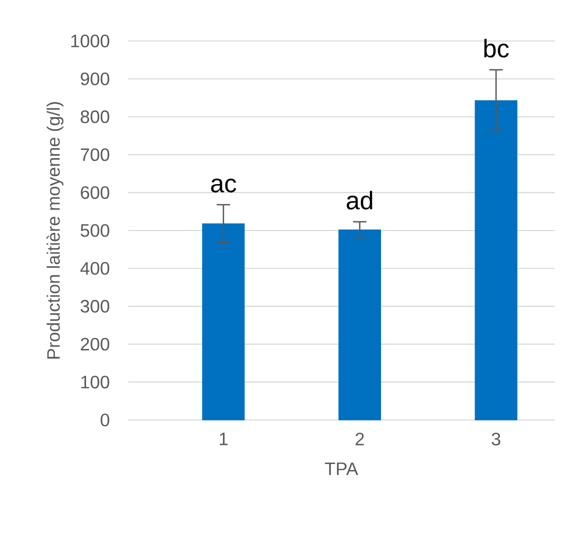 The width and height of the screenshot is (584, 534). Describe the element at coordinates (360, 439) in the screenshot. I see `x-tick-label: 2` at that location.